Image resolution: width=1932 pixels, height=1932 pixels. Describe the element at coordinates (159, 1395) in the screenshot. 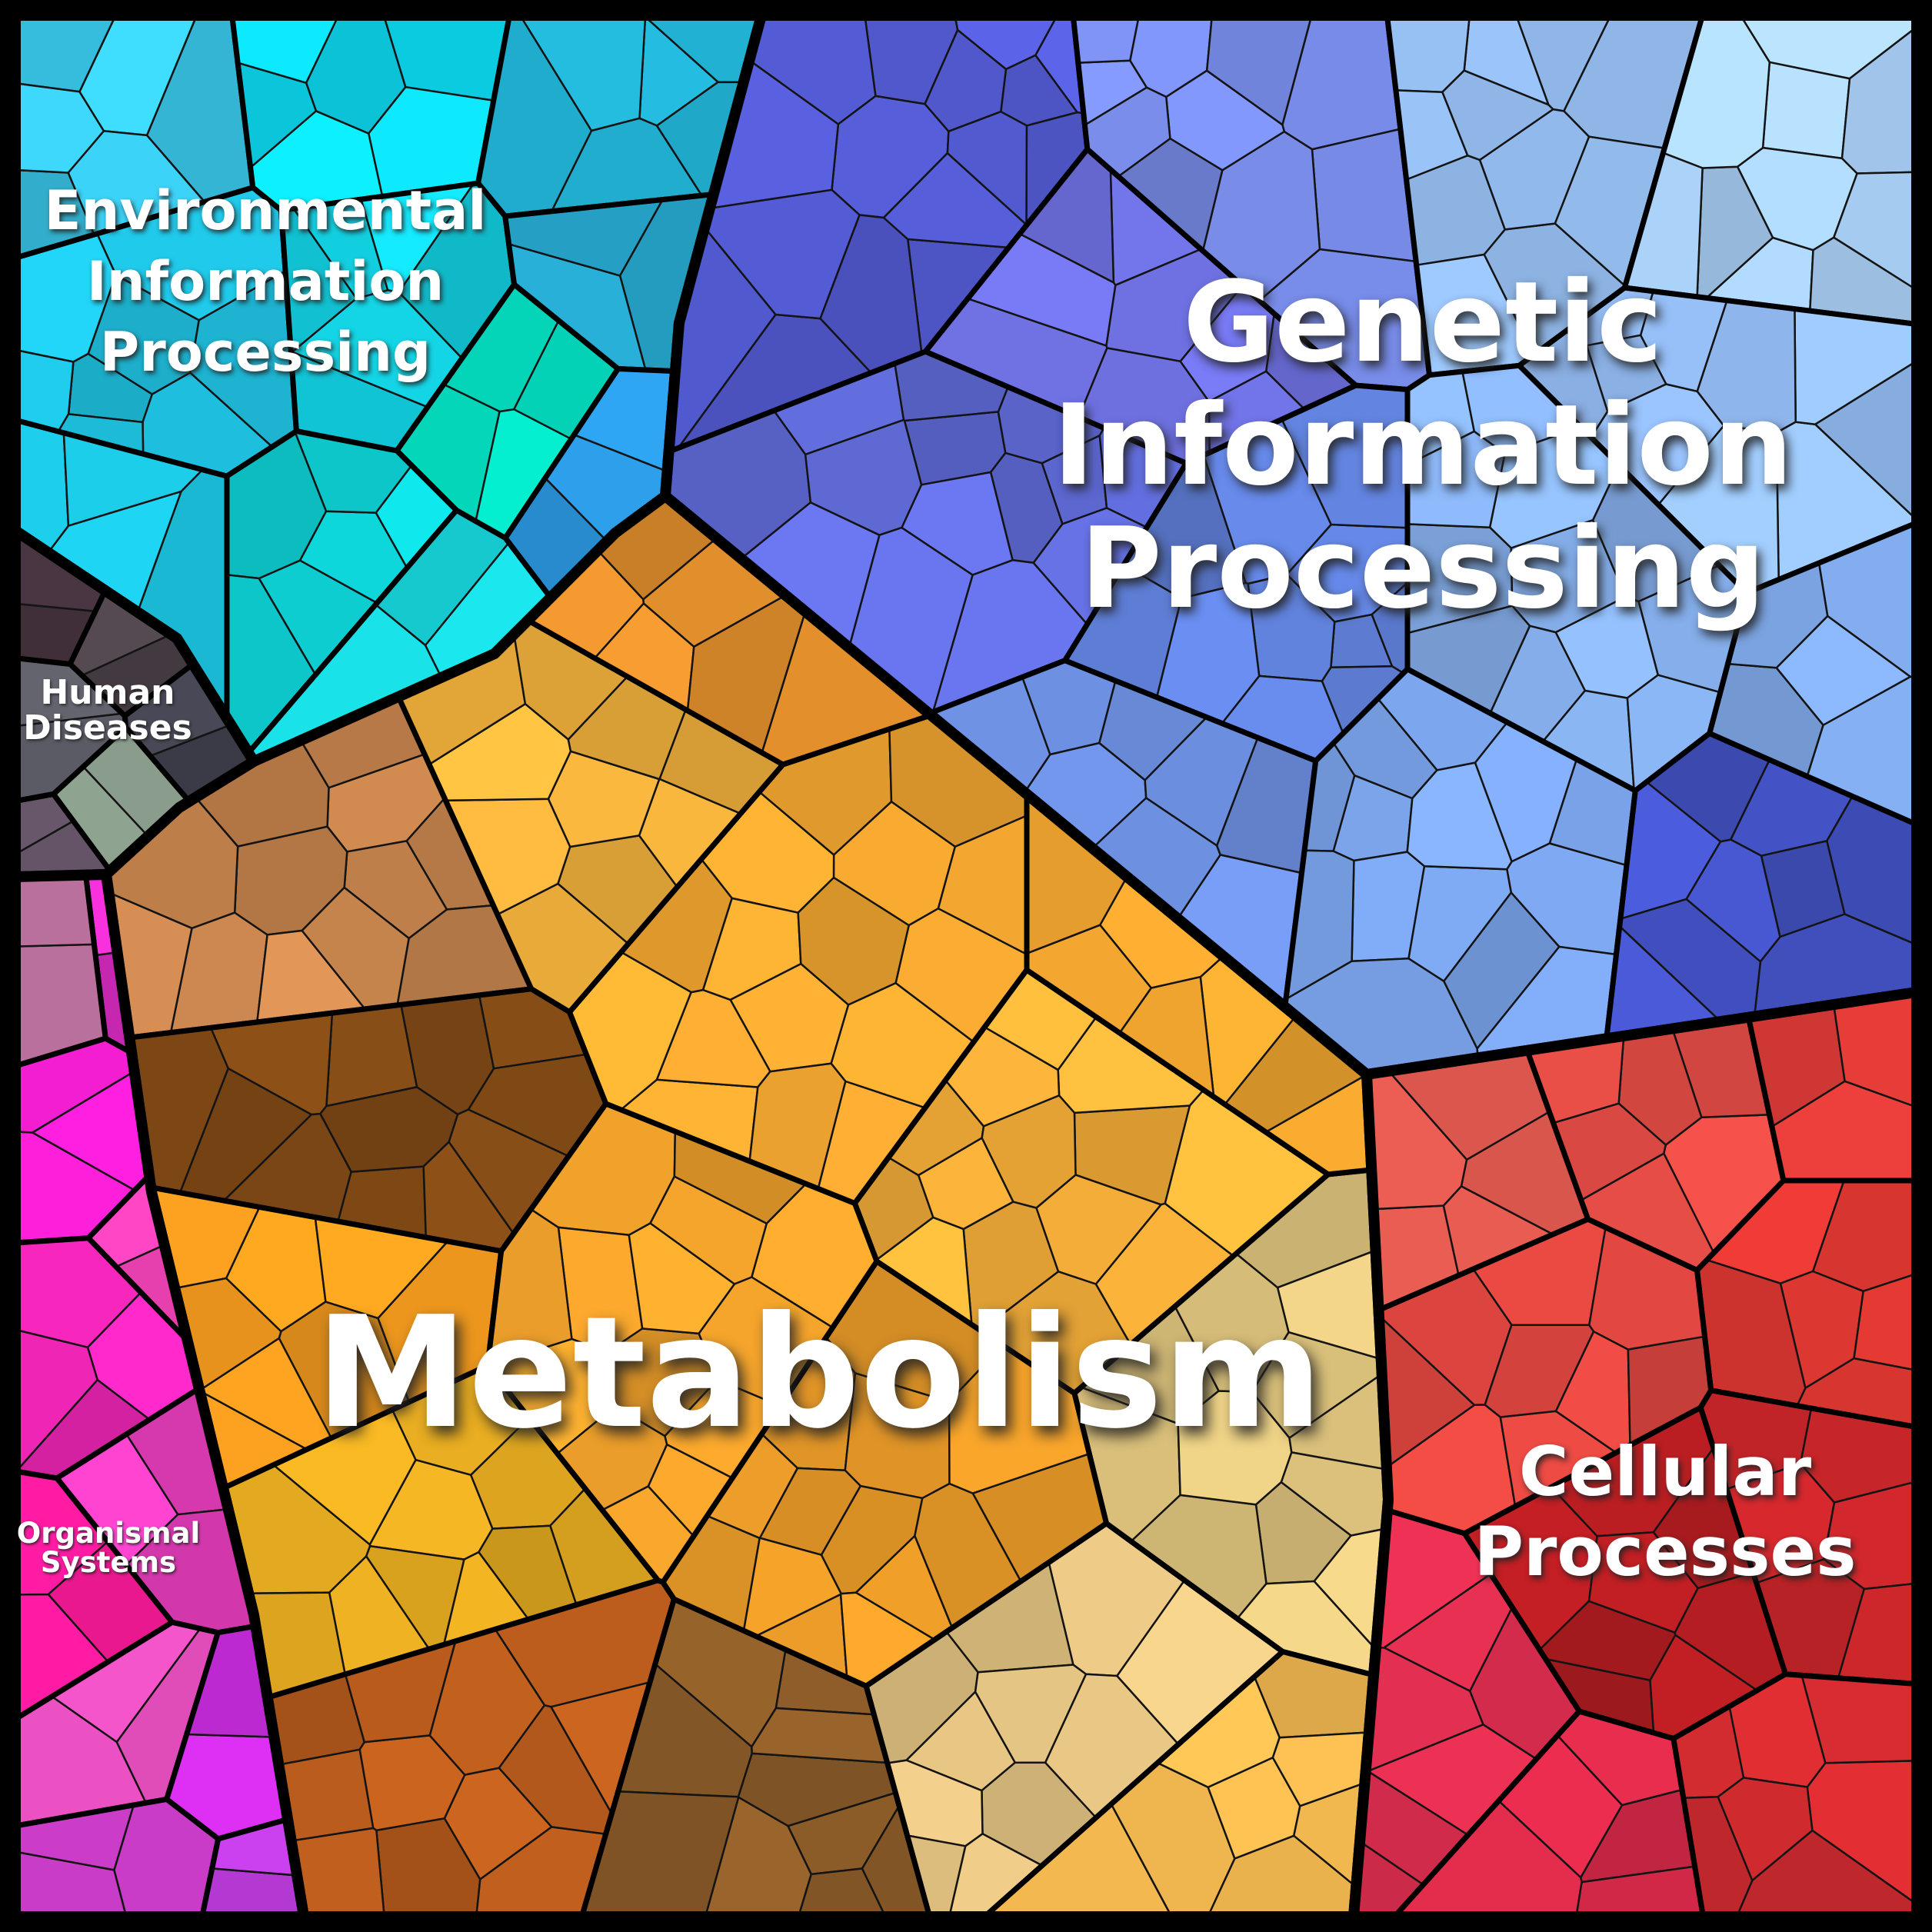

I see `region-organismal-systems` at that location.